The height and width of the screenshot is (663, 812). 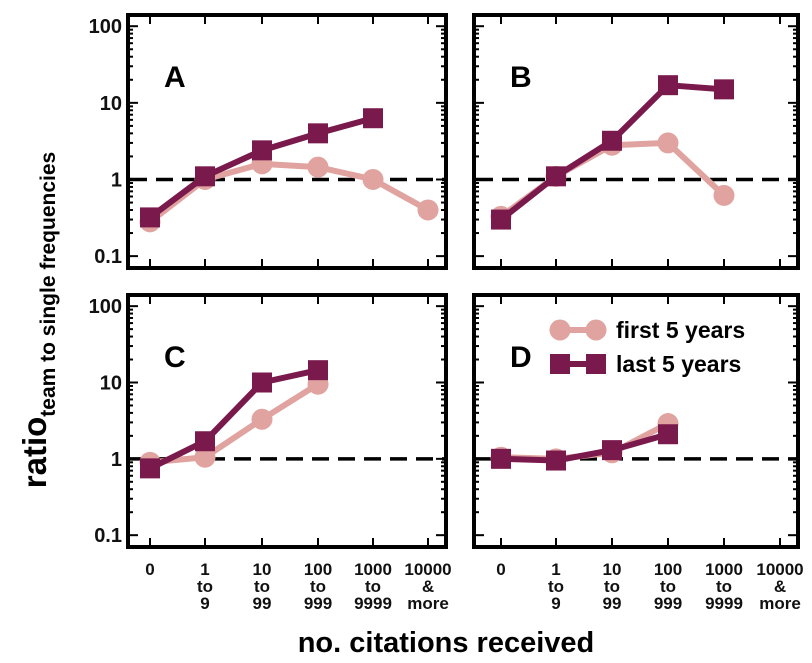 I want to click on x-axis-title: no. citations received, so click(x=446, y=643).